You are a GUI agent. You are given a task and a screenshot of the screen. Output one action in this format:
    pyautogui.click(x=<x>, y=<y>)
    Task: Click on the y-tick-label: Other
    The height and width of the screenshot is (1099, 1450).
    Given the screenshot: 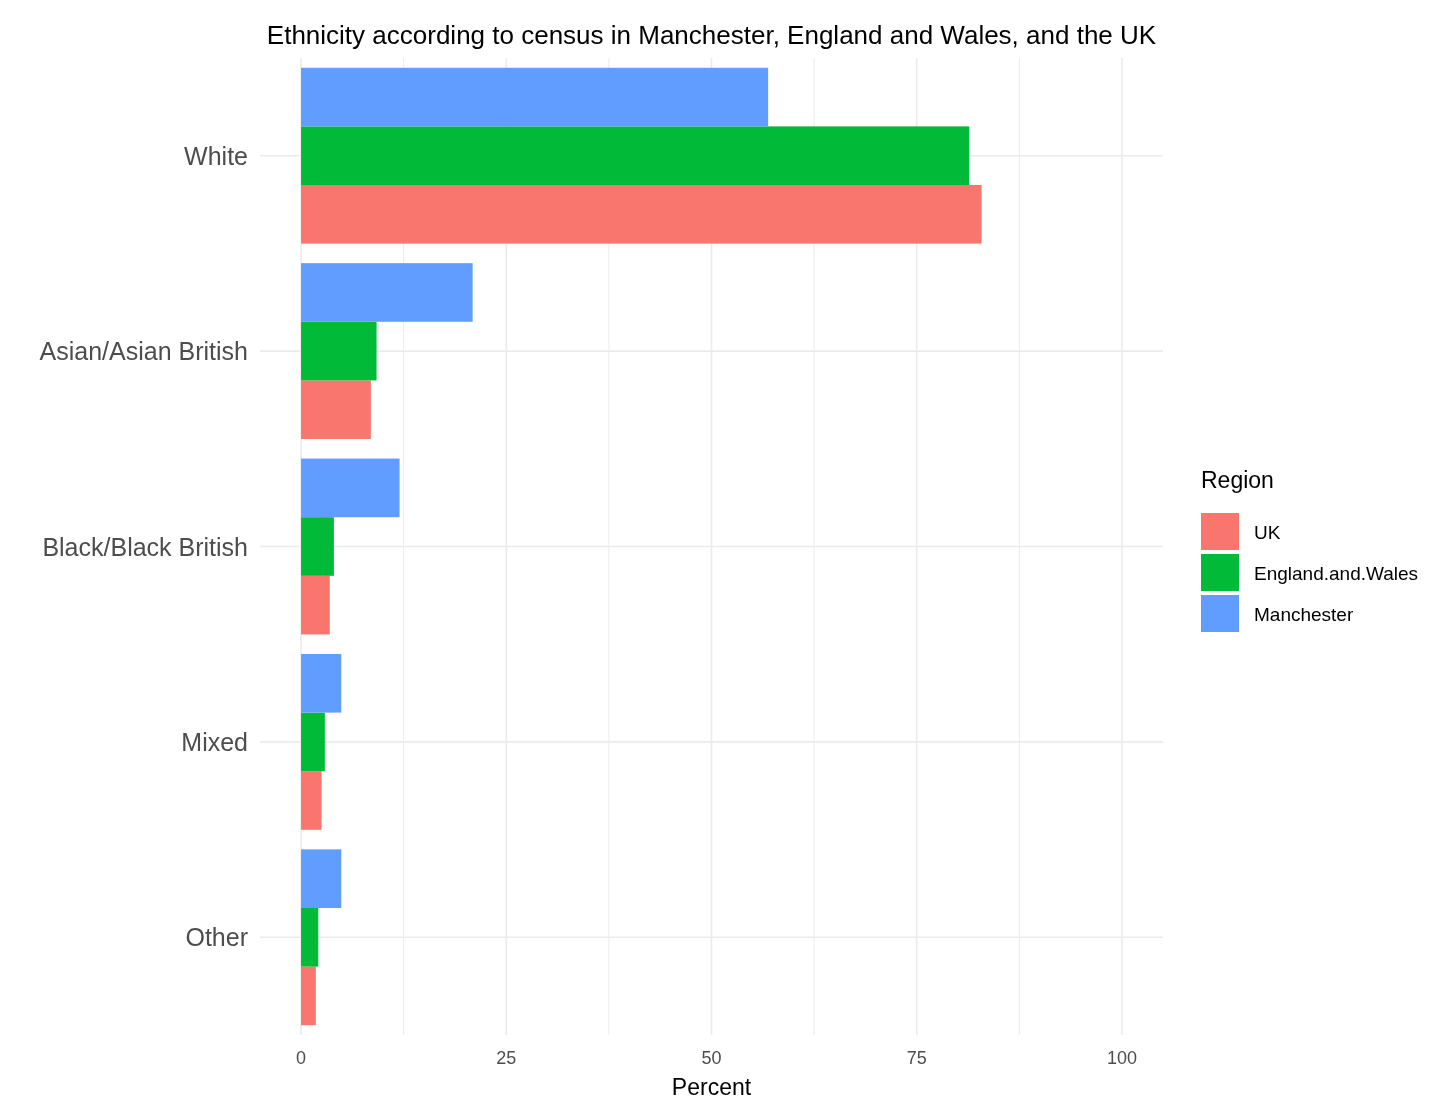 What is the action you would take?
    pyautogui.click(x=216, y=937)
    